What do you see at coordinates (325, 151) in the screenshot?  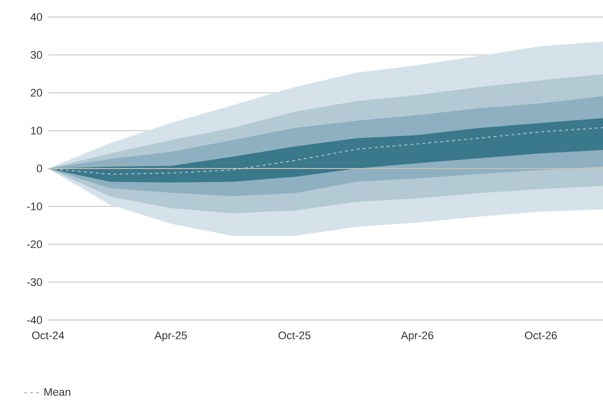 I see `line-series` at bounding box center [325, 151].